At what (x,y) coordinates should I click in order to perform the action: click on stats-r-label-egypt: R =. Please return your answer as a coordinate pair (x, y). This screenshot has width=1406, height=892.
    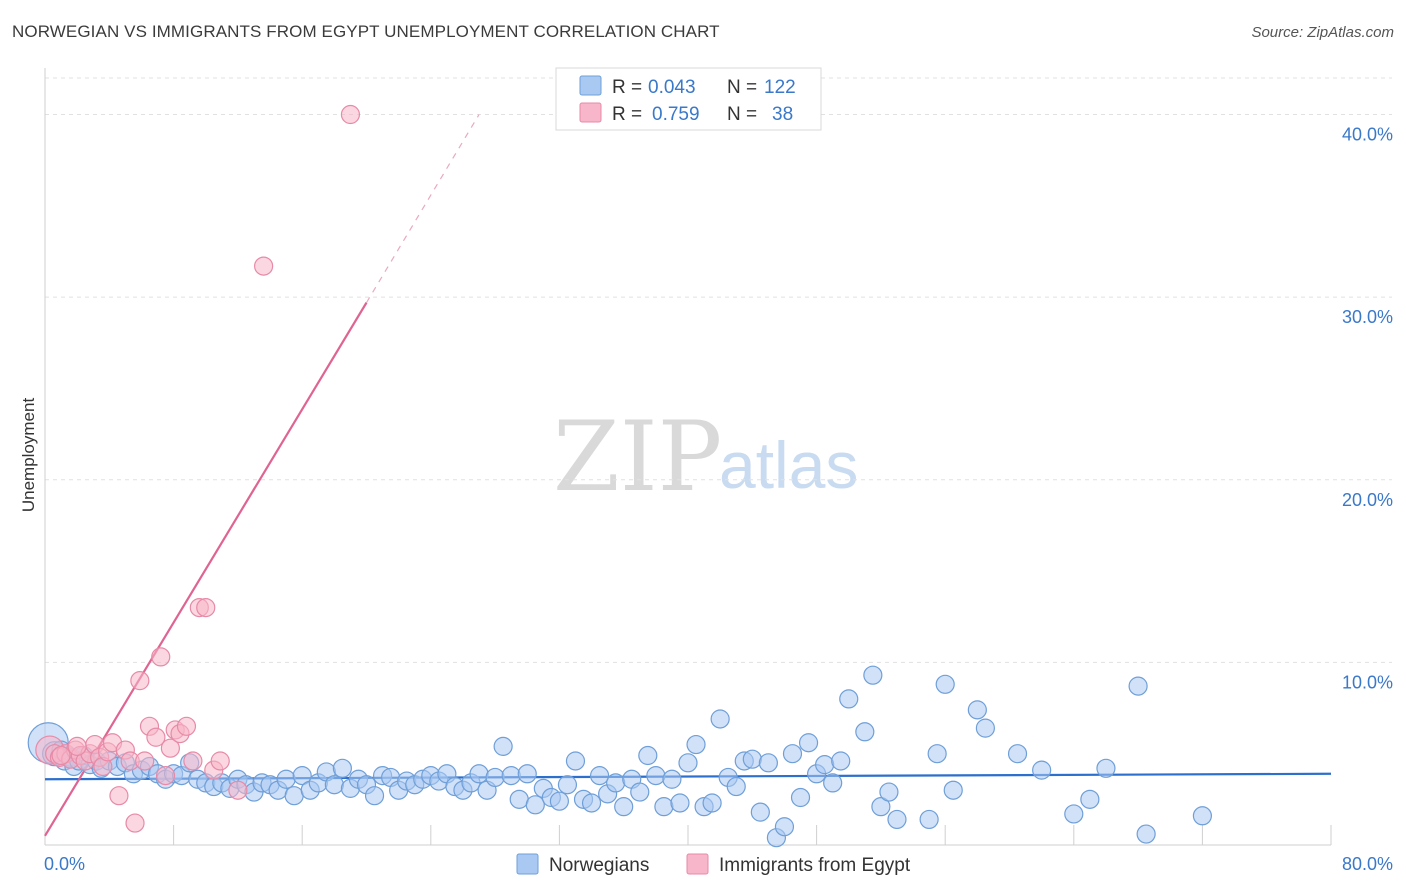
    Looking at the image, I should click on (627, 114).